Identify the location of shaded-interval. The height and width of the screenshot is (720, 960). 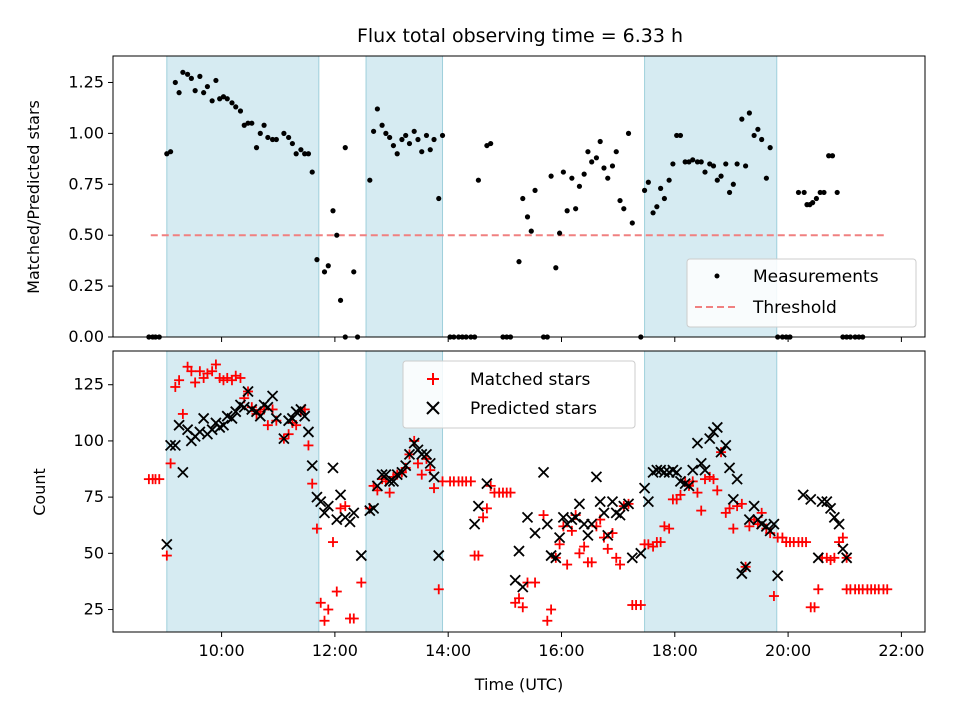
(711, 491).